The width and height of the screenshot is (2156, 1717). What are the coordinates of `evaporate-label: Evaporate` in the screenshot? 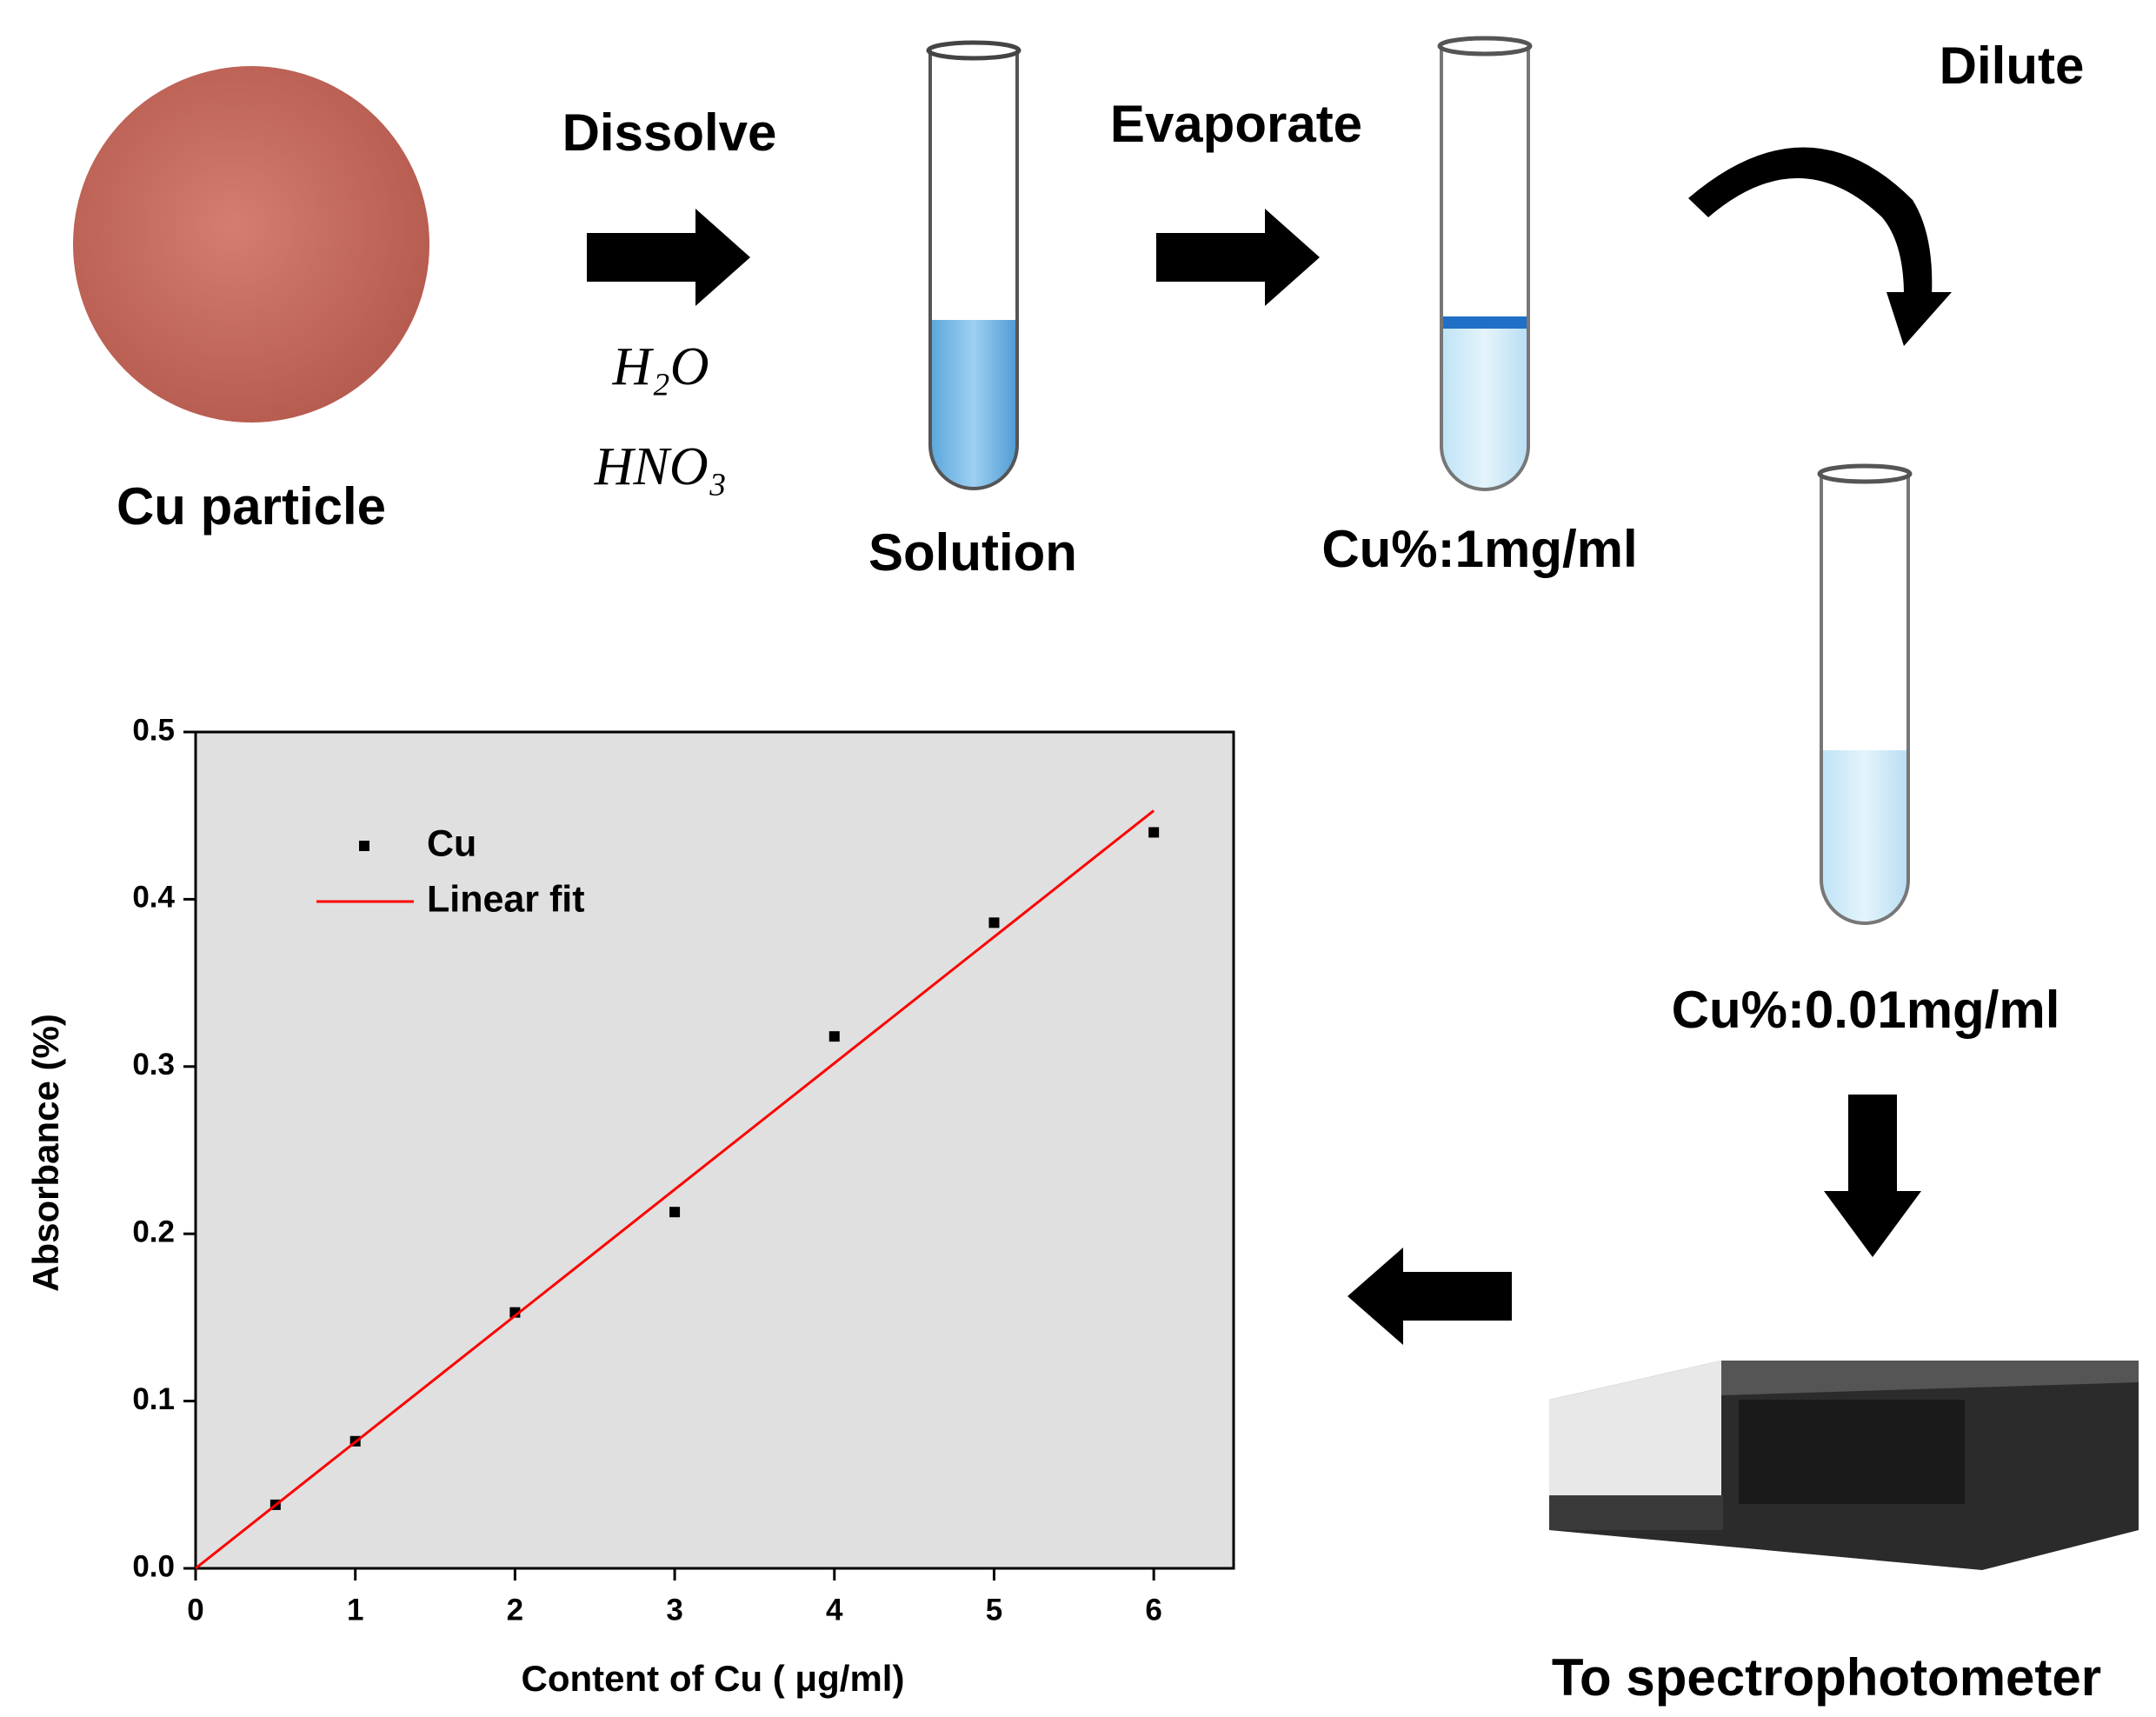 It's located at (1236, 124).